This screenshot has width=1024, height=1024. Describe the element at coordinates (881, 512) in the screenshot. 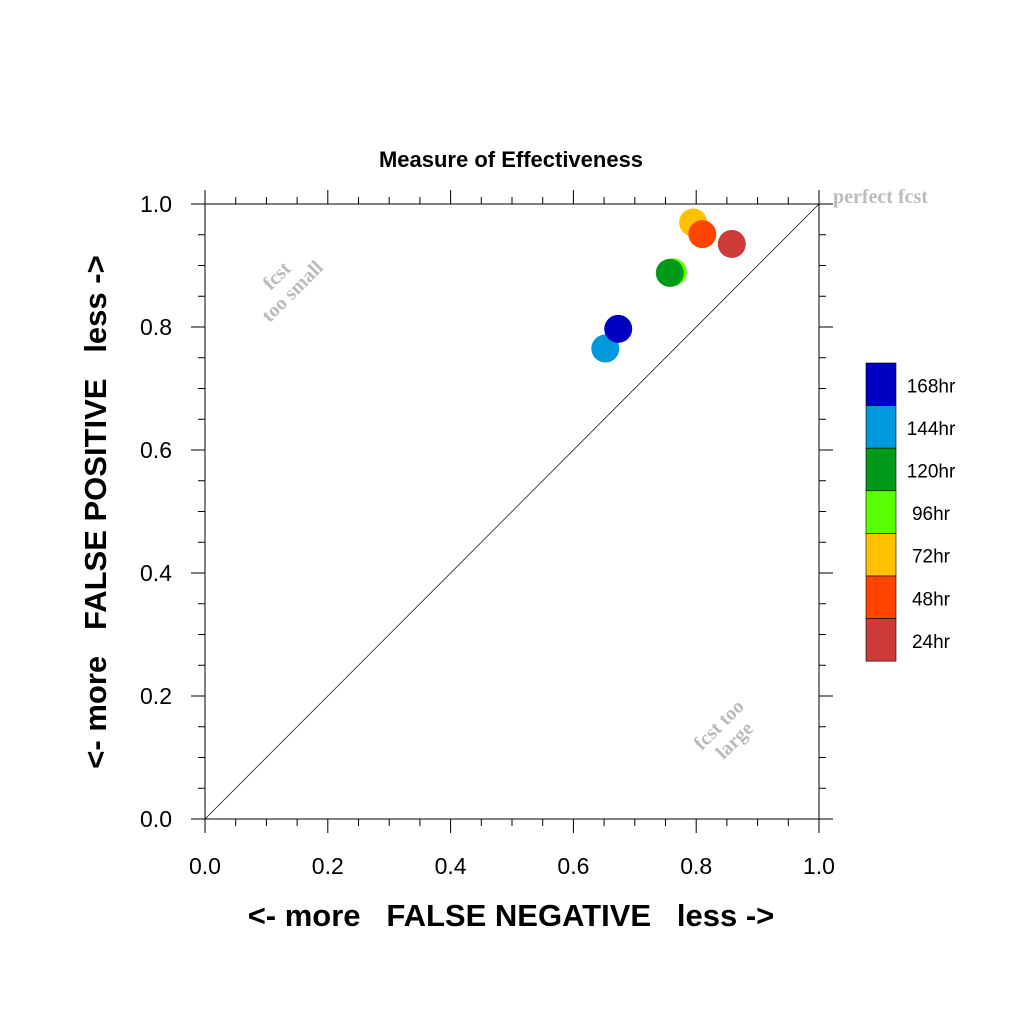

I see `legend-swatch-96hr` at that location.